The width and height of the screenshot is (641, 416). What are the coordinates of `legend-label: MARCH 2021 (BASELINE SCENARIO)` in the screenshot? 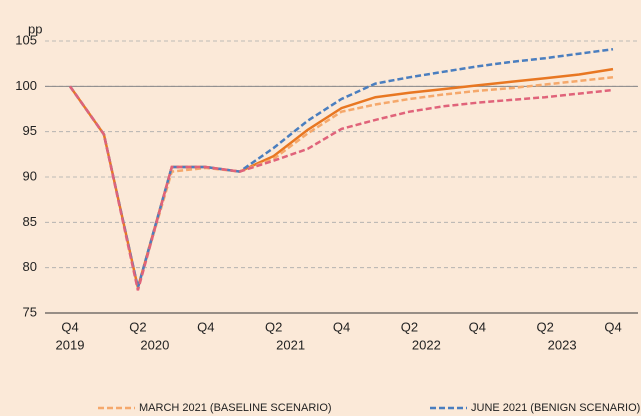 It's located at (235, 408).